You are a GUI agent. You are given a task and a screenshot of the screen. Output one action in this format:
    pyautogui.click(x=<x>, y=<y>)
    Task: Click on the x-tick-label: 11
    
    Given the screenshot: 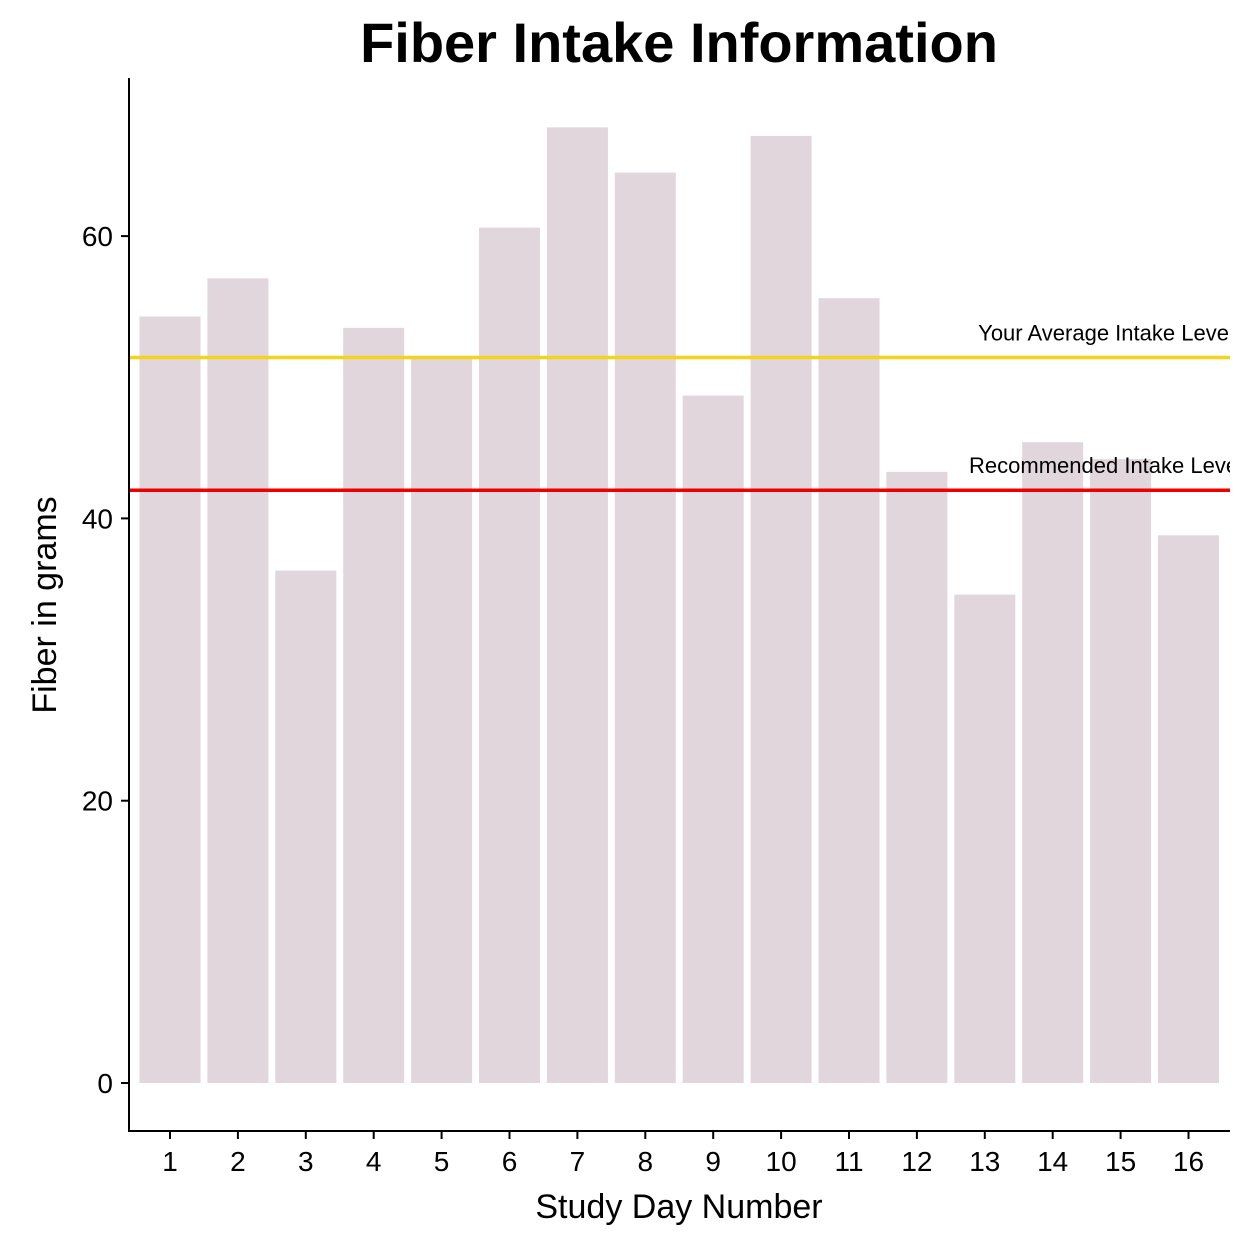 What is the action you would take?
    pyautogui.click(x=848, y=1161)
    